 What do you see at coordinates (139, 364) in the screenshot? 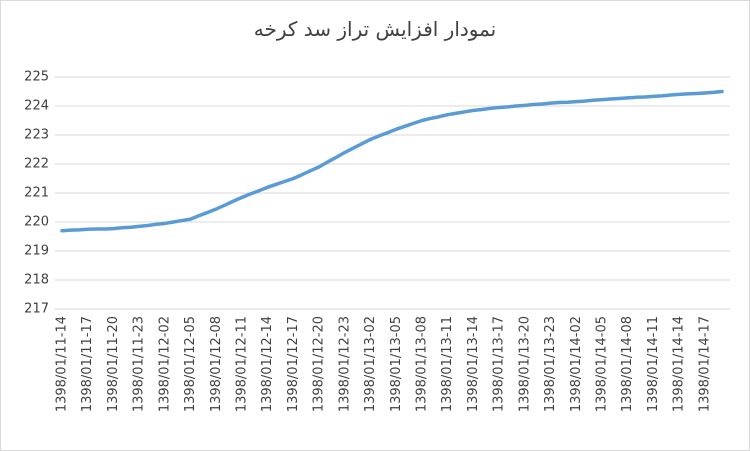
I see `x-tick-label: 1398/01/11-23` at bounding box center [139, 364].